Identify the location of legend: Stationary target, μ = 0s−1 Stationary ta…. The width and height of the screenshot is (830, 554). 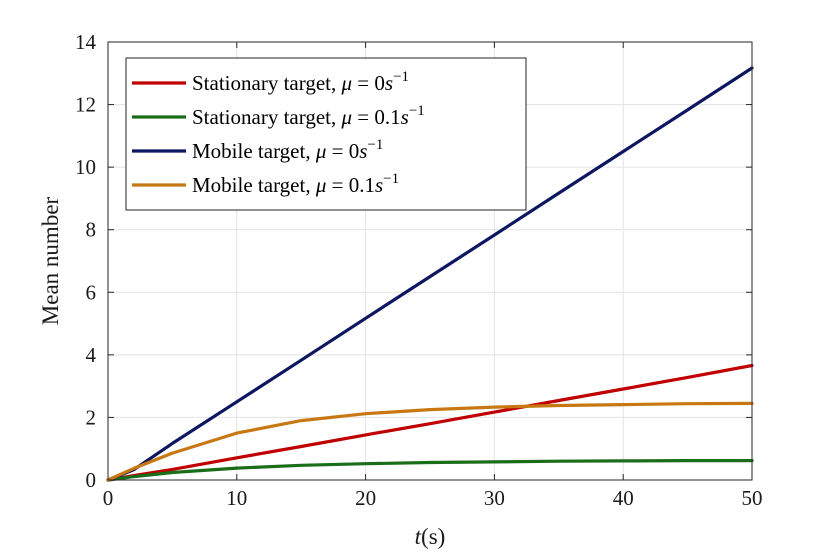
(326, 134).